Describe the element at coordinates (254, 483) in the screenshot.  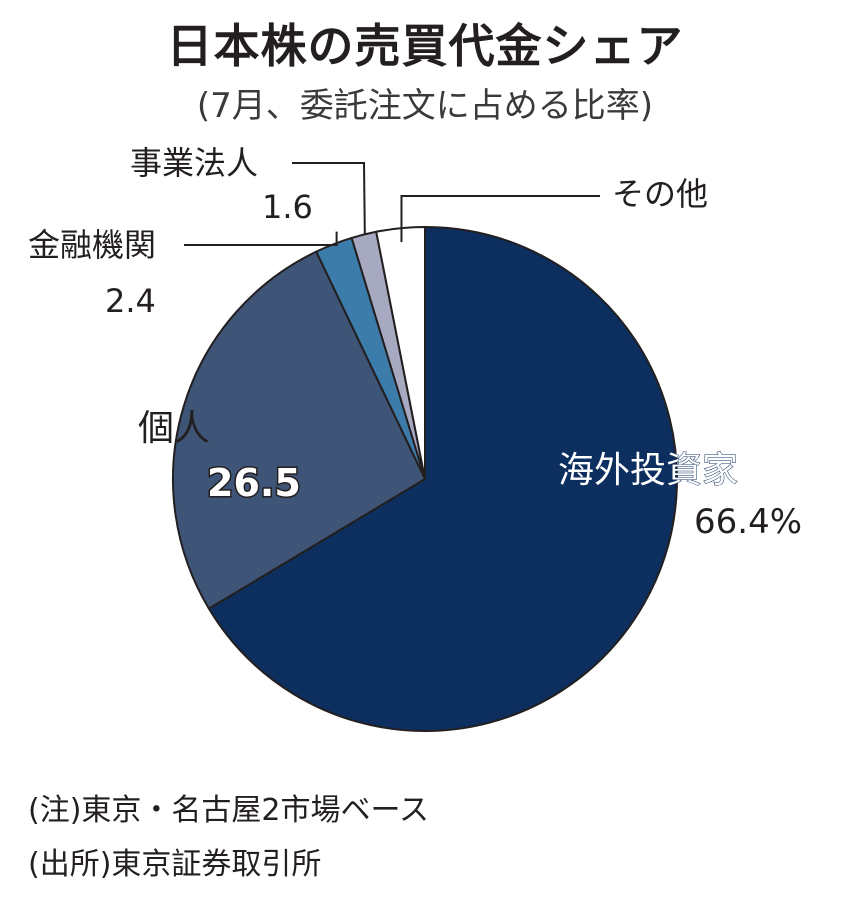
I see `slice-label-2-value: 26.5` at that location.